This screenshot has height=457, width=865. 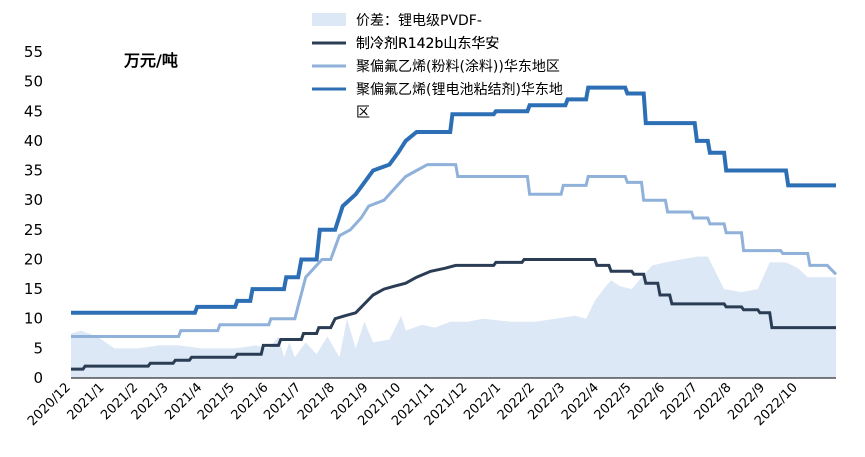 What do you see at coordinates (458, 67) in the screenshot?
I see `legend-label: 聚偏氟乙烯(粉料(涂料))华东地区` at bounding box center [458, 67].